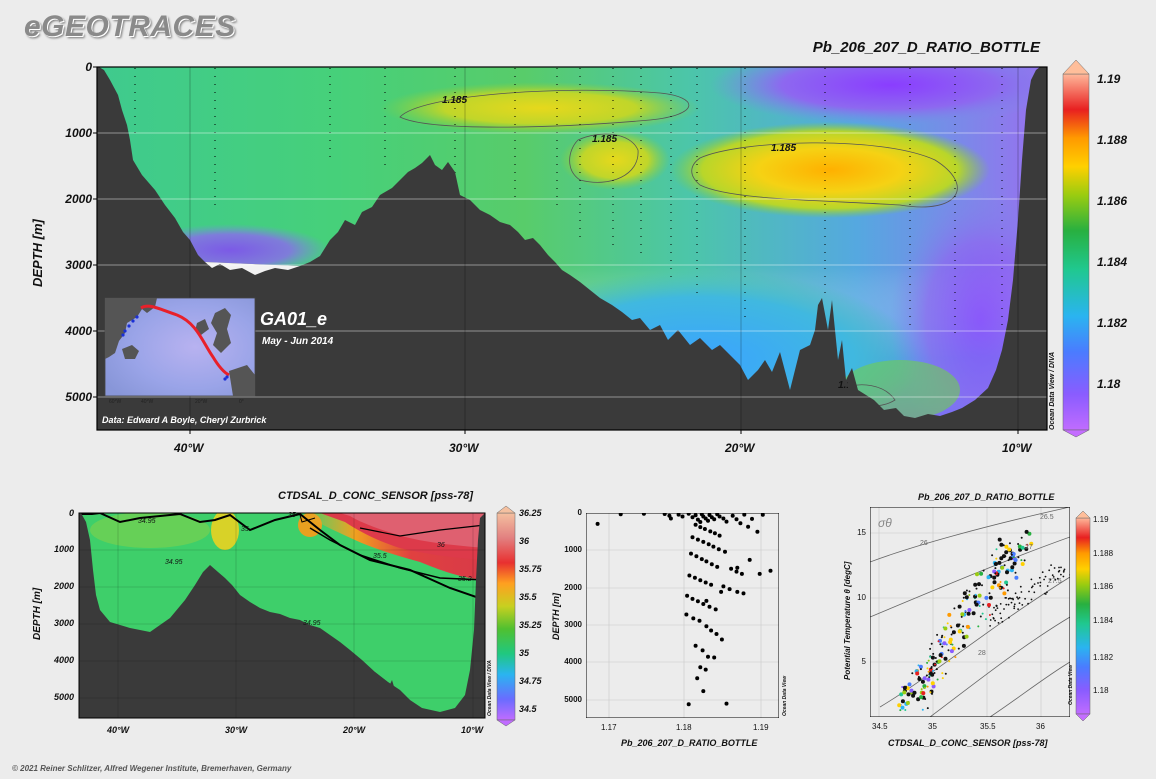 The image size is (1156, 779). What do you see at coordinates (524, 653) in the screenshot?
I see `sal-colorbar-tick: 35` at bounding box center [524, 653].